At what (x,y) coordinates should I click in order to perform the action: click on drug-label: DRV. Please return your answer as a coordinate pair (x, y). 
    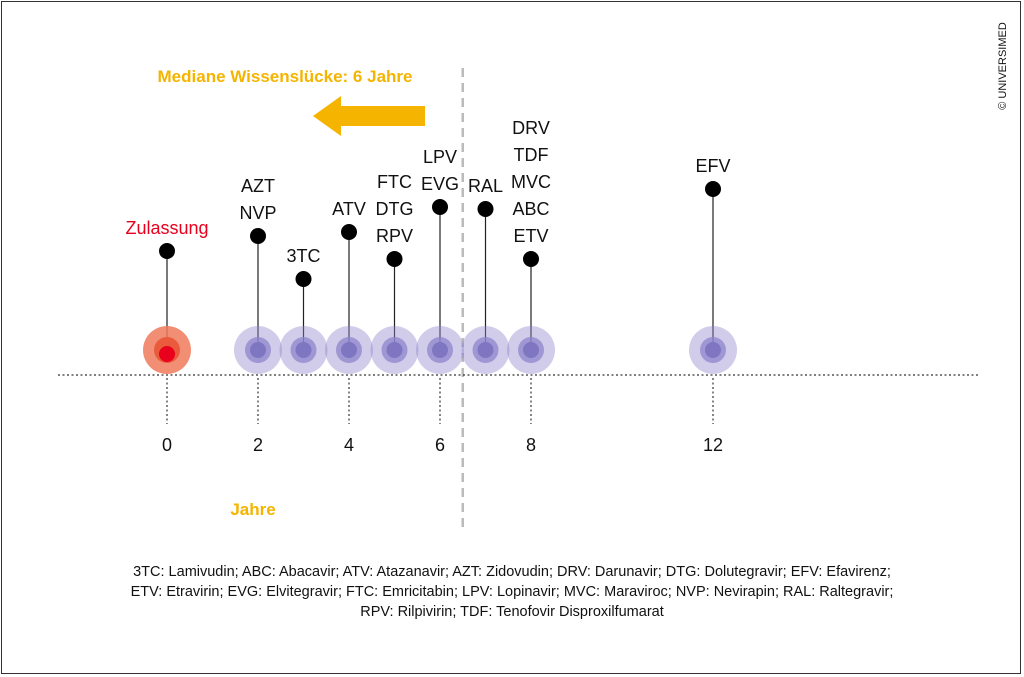
    Looking at the image, I should click on (531, 128).